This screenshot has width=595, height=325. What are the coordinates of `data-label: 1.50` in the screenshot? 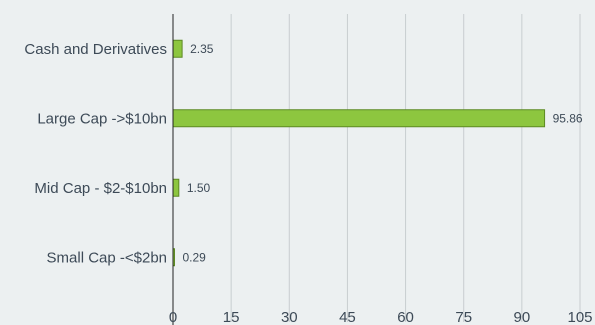 It's located at (199, 188).